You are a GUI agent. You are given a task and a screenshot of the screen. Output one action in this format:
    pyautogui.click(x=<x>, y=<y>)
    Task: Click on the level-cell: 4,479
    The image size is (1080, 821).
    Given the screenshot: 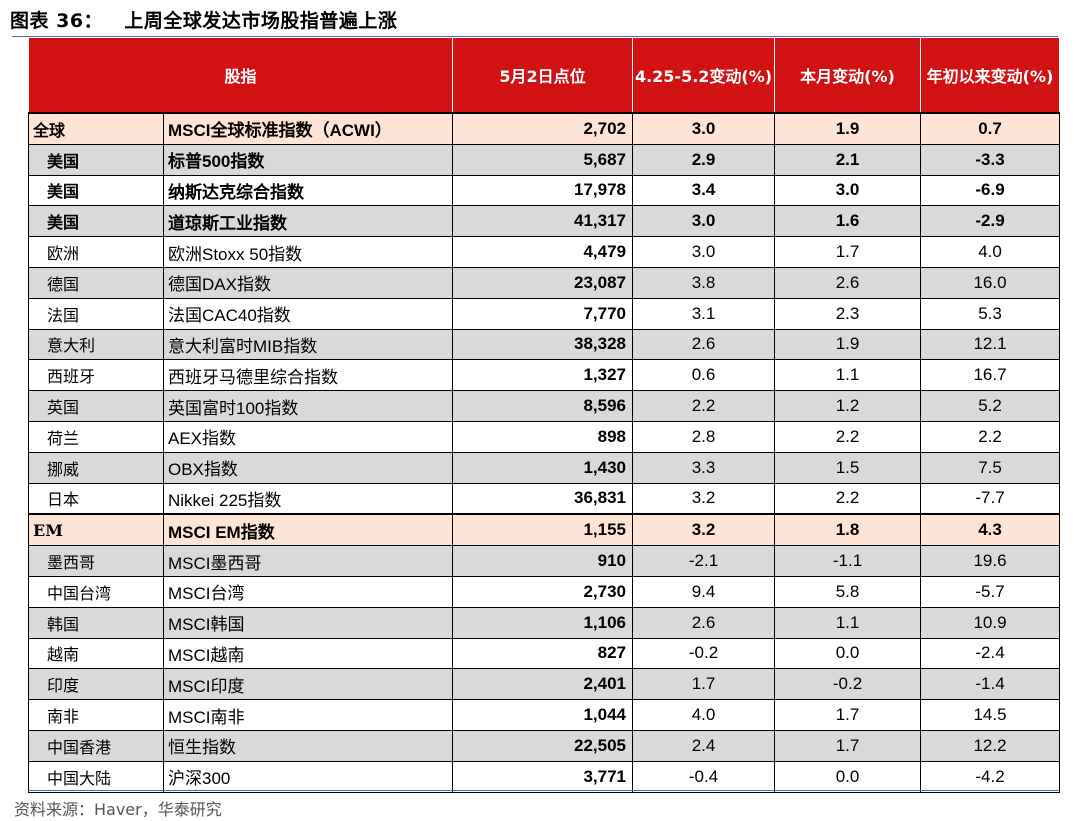 What is the action you would take?
    pyautogui.click(x=543, y=252)
    